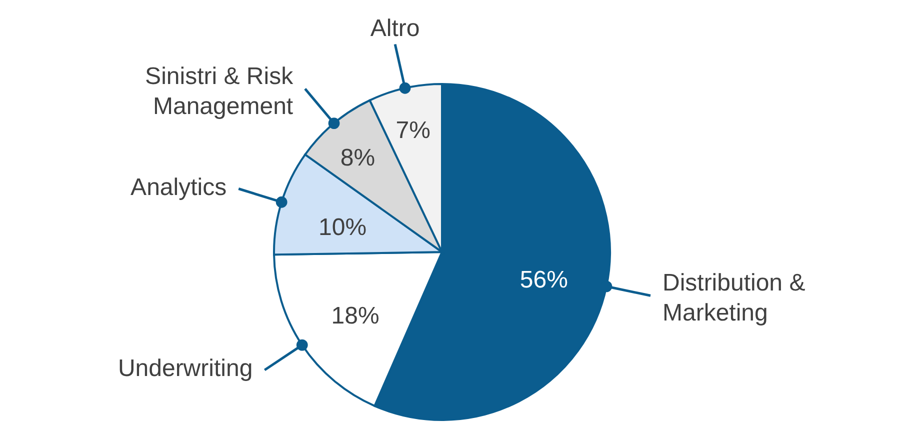 This screenshot has width=916, height=430. I want to click on slice-label: Altro, so click(395, 28).